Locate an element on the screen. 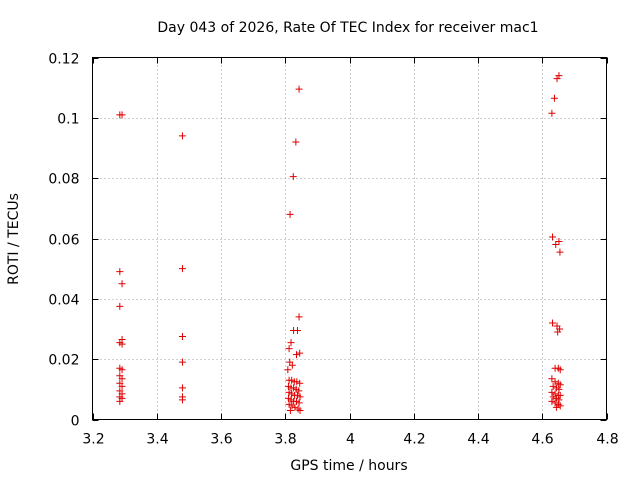 The width and height of the screenshot is (640, 480). x-tick-label: 3.6 is located at coordinates (221, 440).